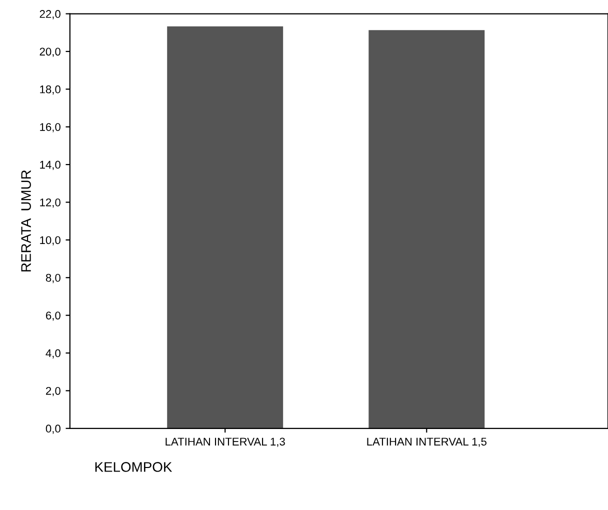 The image size is (608, 510). Describe the element at coordinates (225, 442) in the screenshot. I see `x-tick-label: LATIHAN INTERVAL 1,3` at that location.